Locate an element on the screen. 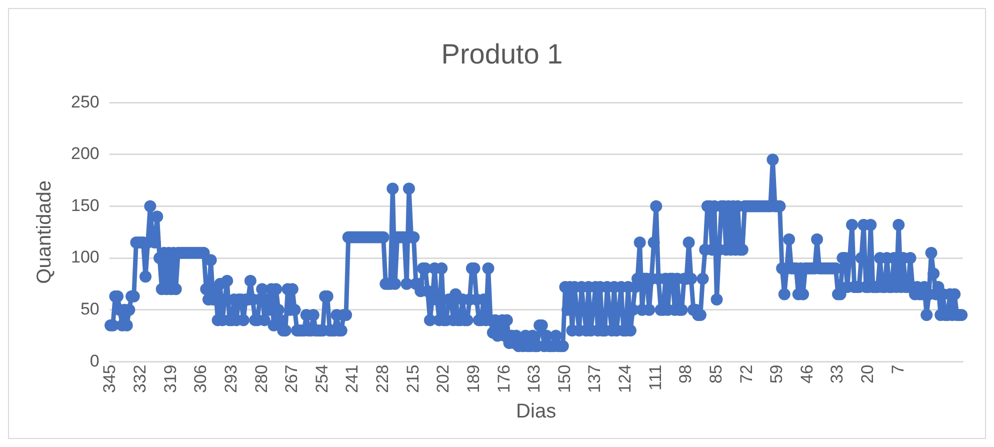 The height and width of the screenshot is (447, 994). x-tick-label: 163 is located at coordinates (534, 379).